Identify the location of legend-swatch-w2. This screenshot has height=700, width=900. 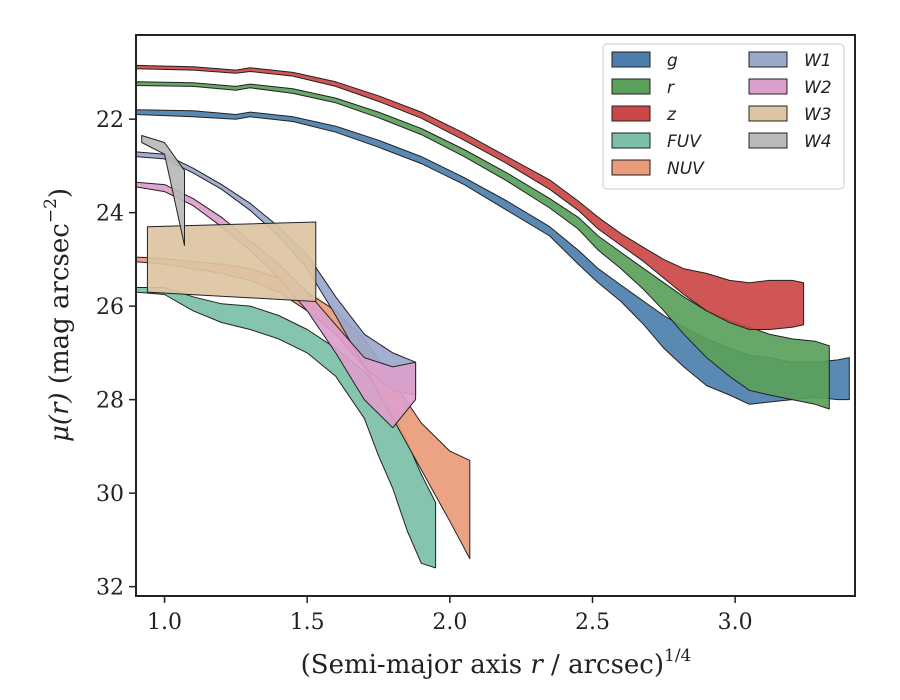
(768, 86).